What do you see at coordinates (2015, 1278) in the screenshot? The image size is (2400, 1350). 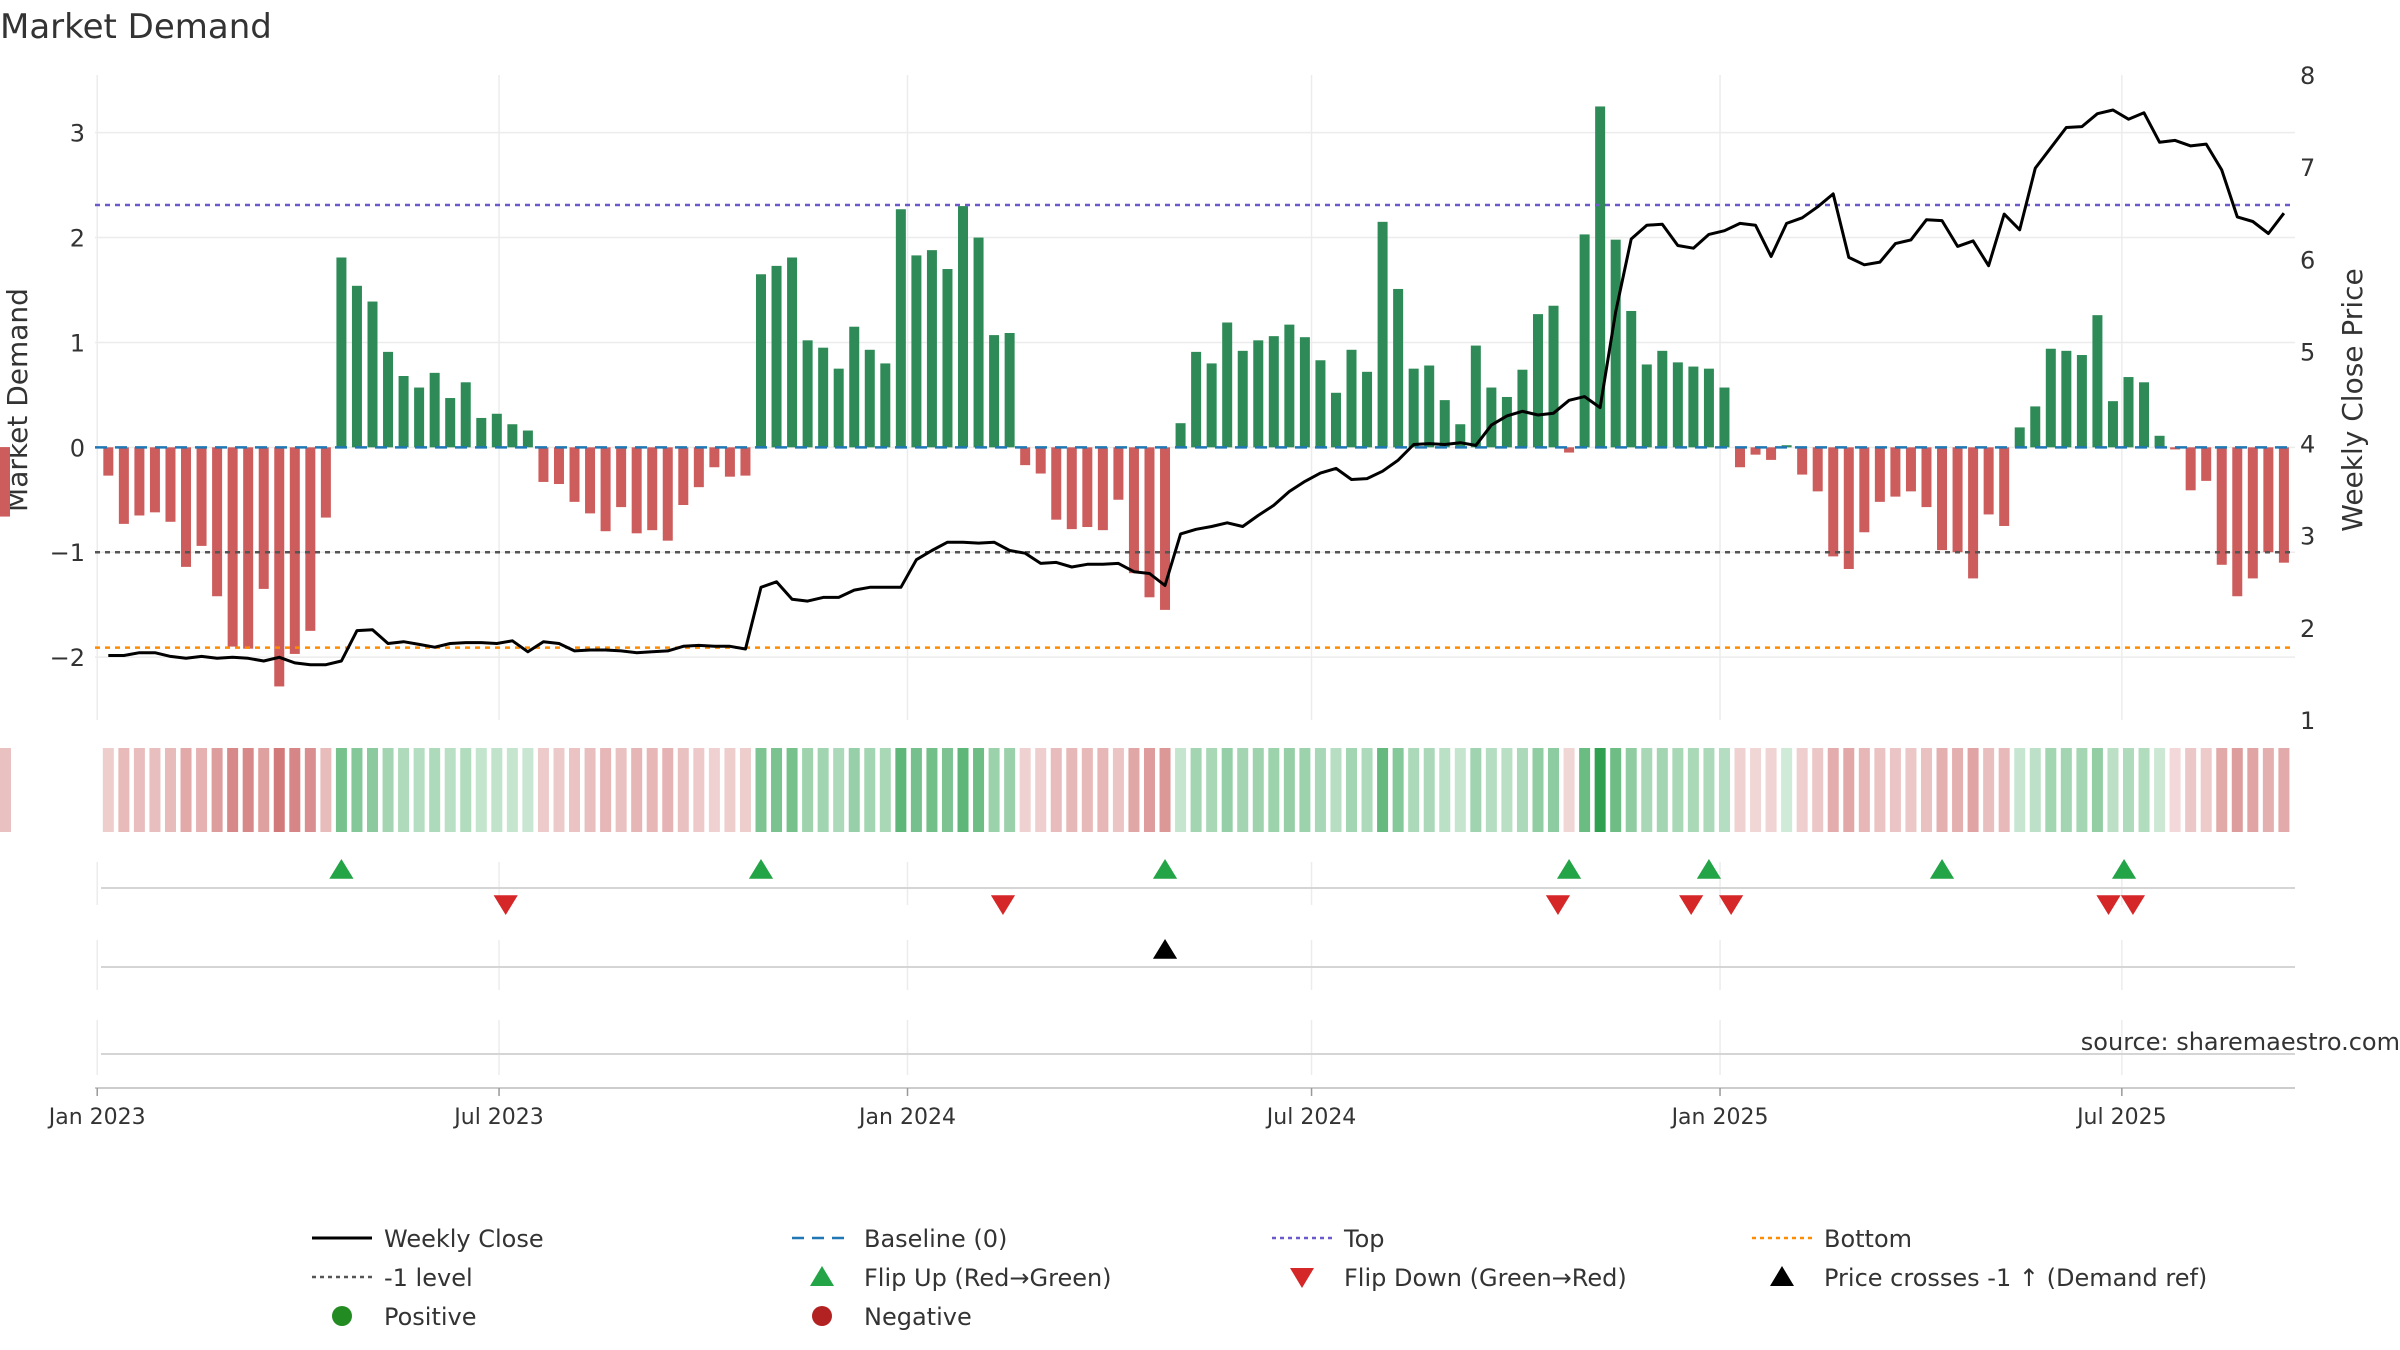 I see `legend-label: Price crosses -1 ↑ (Demand ref)` at bounding box center [2015, 1278].